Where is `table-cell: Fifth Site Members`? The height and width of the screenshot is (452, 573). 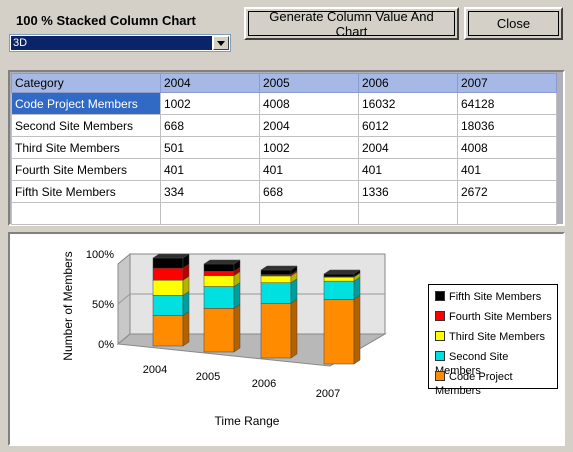
table-cell: Fifth Site Members is located at coordinates (86, 191).